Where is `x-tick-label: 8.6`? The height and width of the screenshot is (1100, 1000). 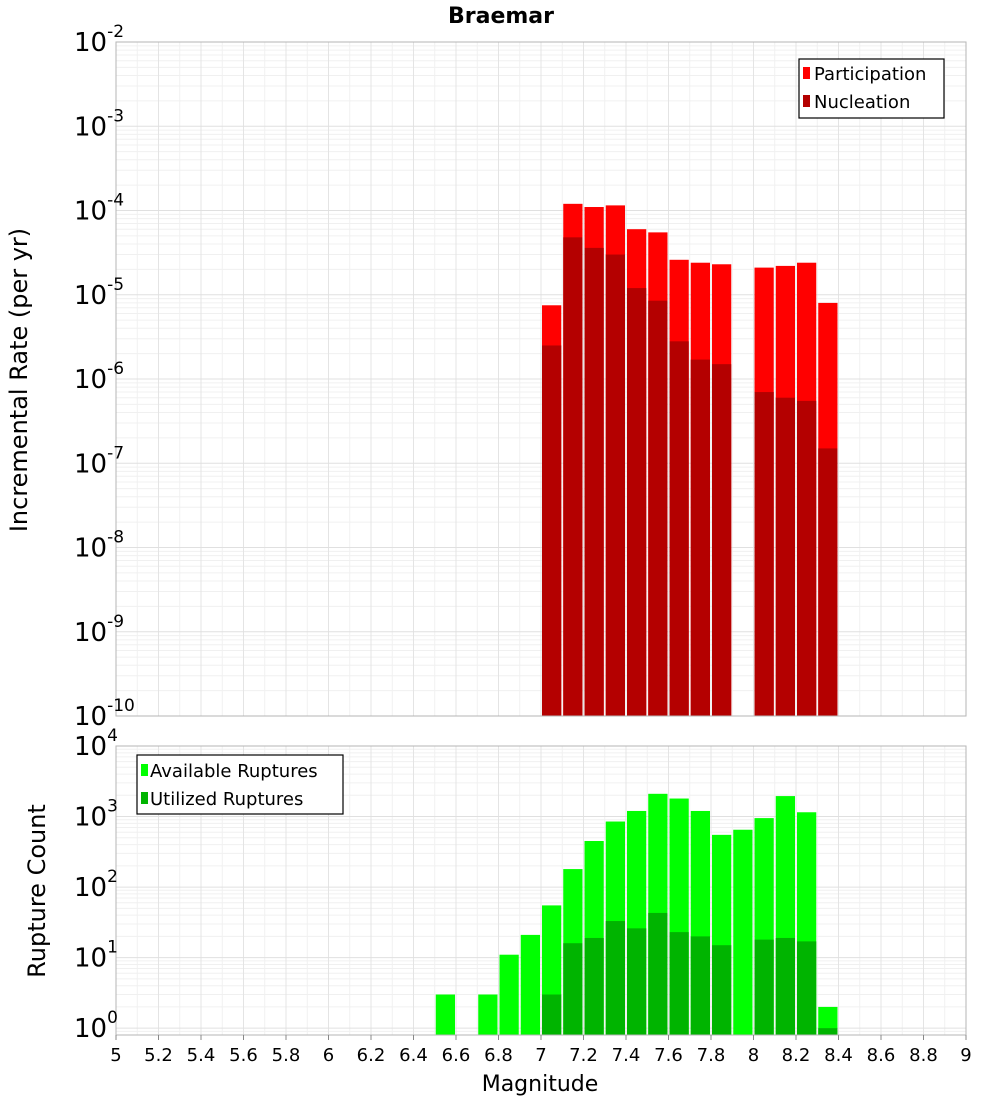 x-tick-label: 8.6 is located at coordinates (881, 1055).